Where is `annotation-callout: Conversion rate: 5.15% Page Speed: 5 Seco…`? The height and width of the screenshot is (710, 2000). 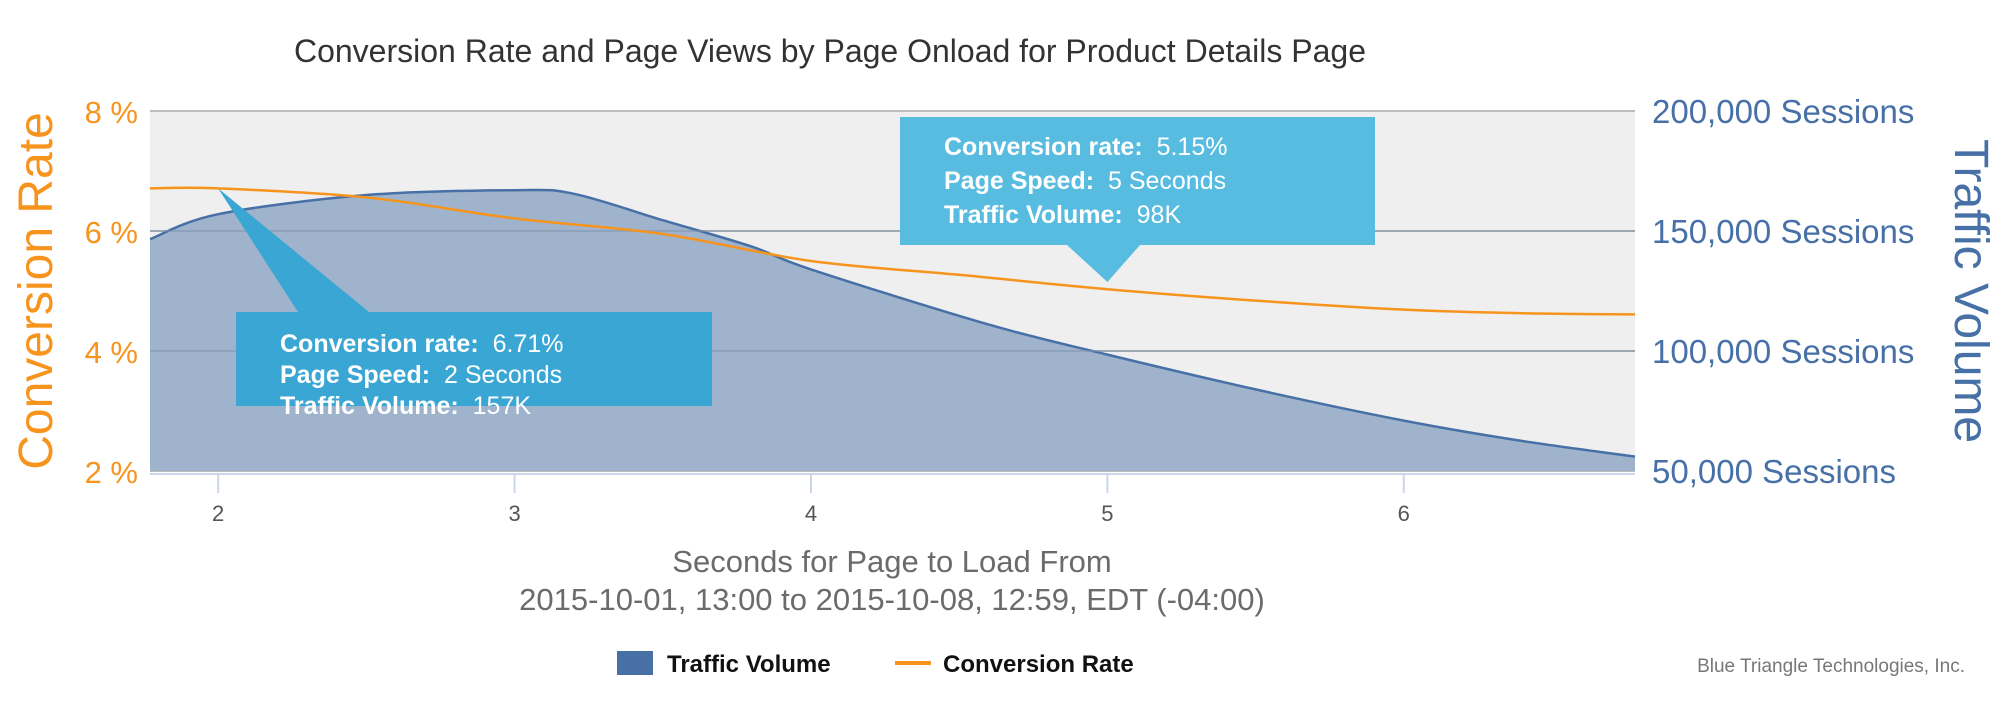
annotation-callout: Conversion rate: 5.15% Page Speed: 5 Seco… is located at coordinates (1137, 199).